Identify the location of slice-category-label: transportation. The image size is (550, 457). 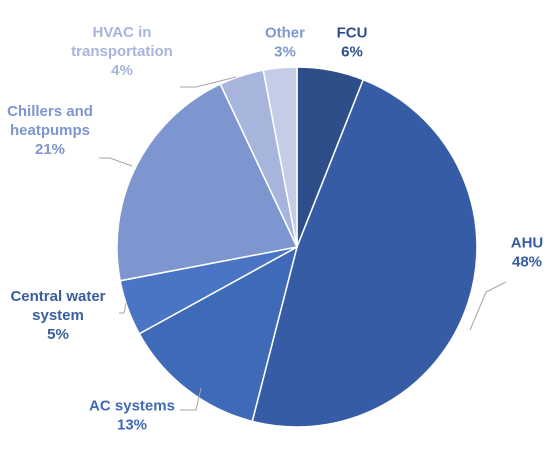
(122, 51).